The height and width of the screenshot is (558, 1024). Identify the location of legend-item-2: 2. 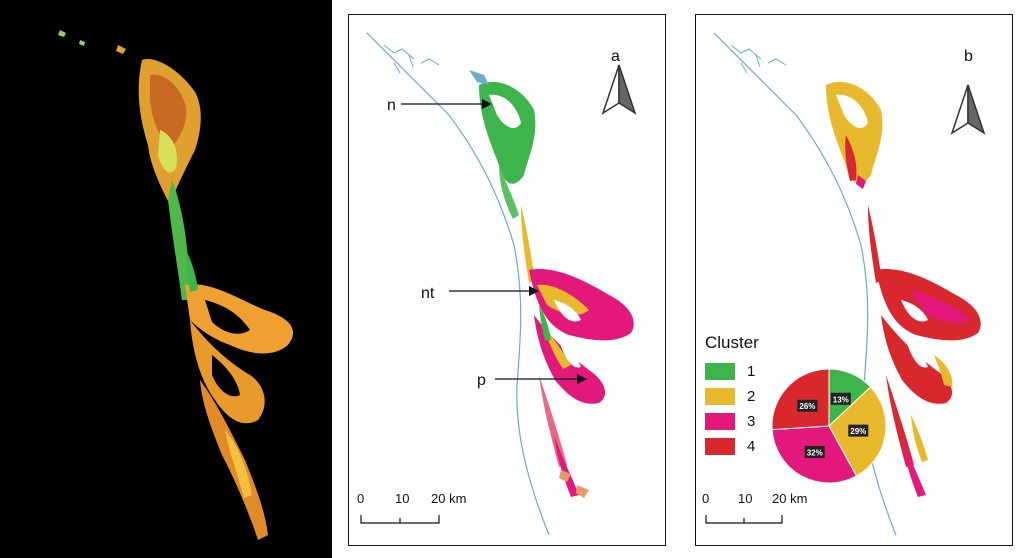
(745, 396).